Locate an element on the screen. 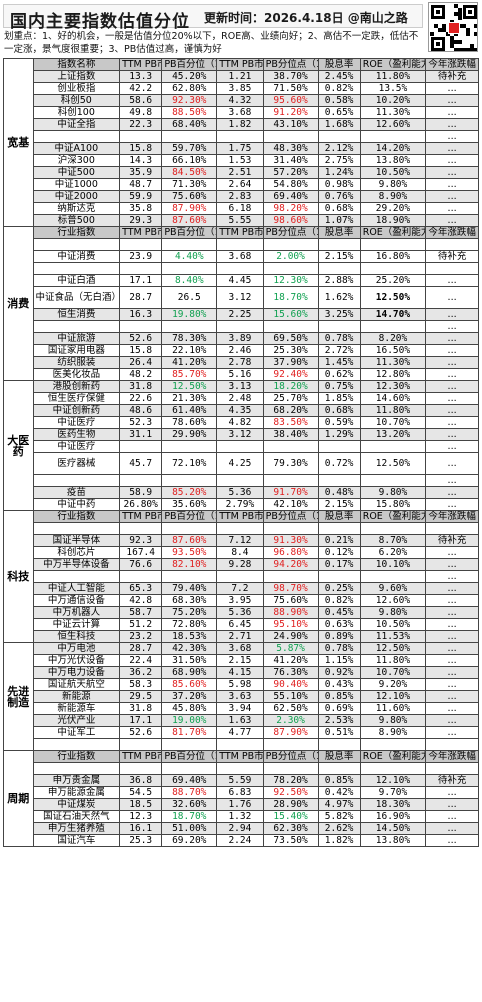 Image resolution: width=482 pixels, height=1002 pixels. dividend-yield: 1.82% is located at coordinates (339, 840).